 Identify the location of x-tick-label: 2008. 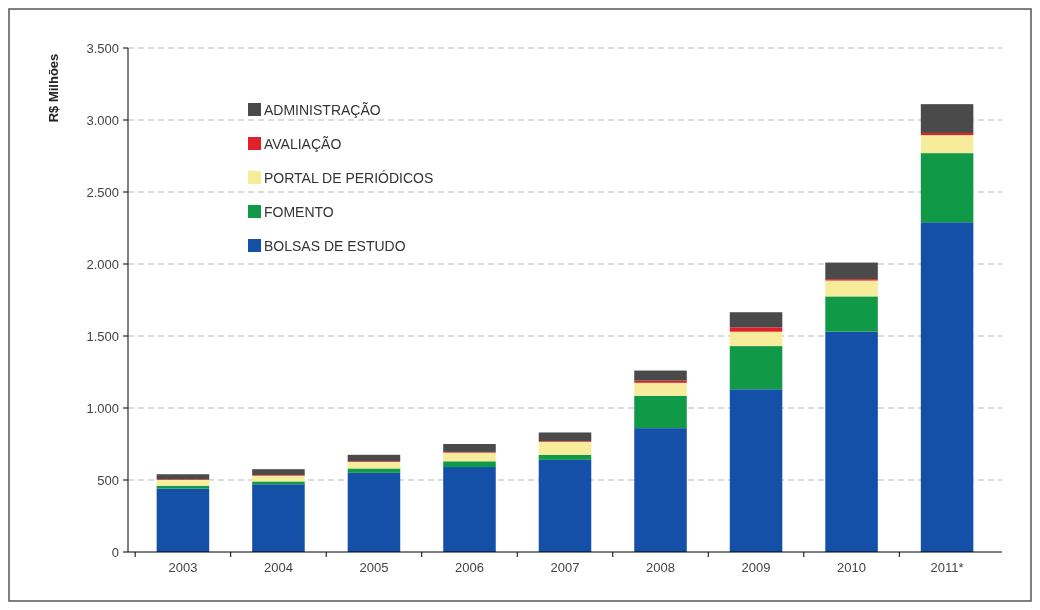
(660, 567).